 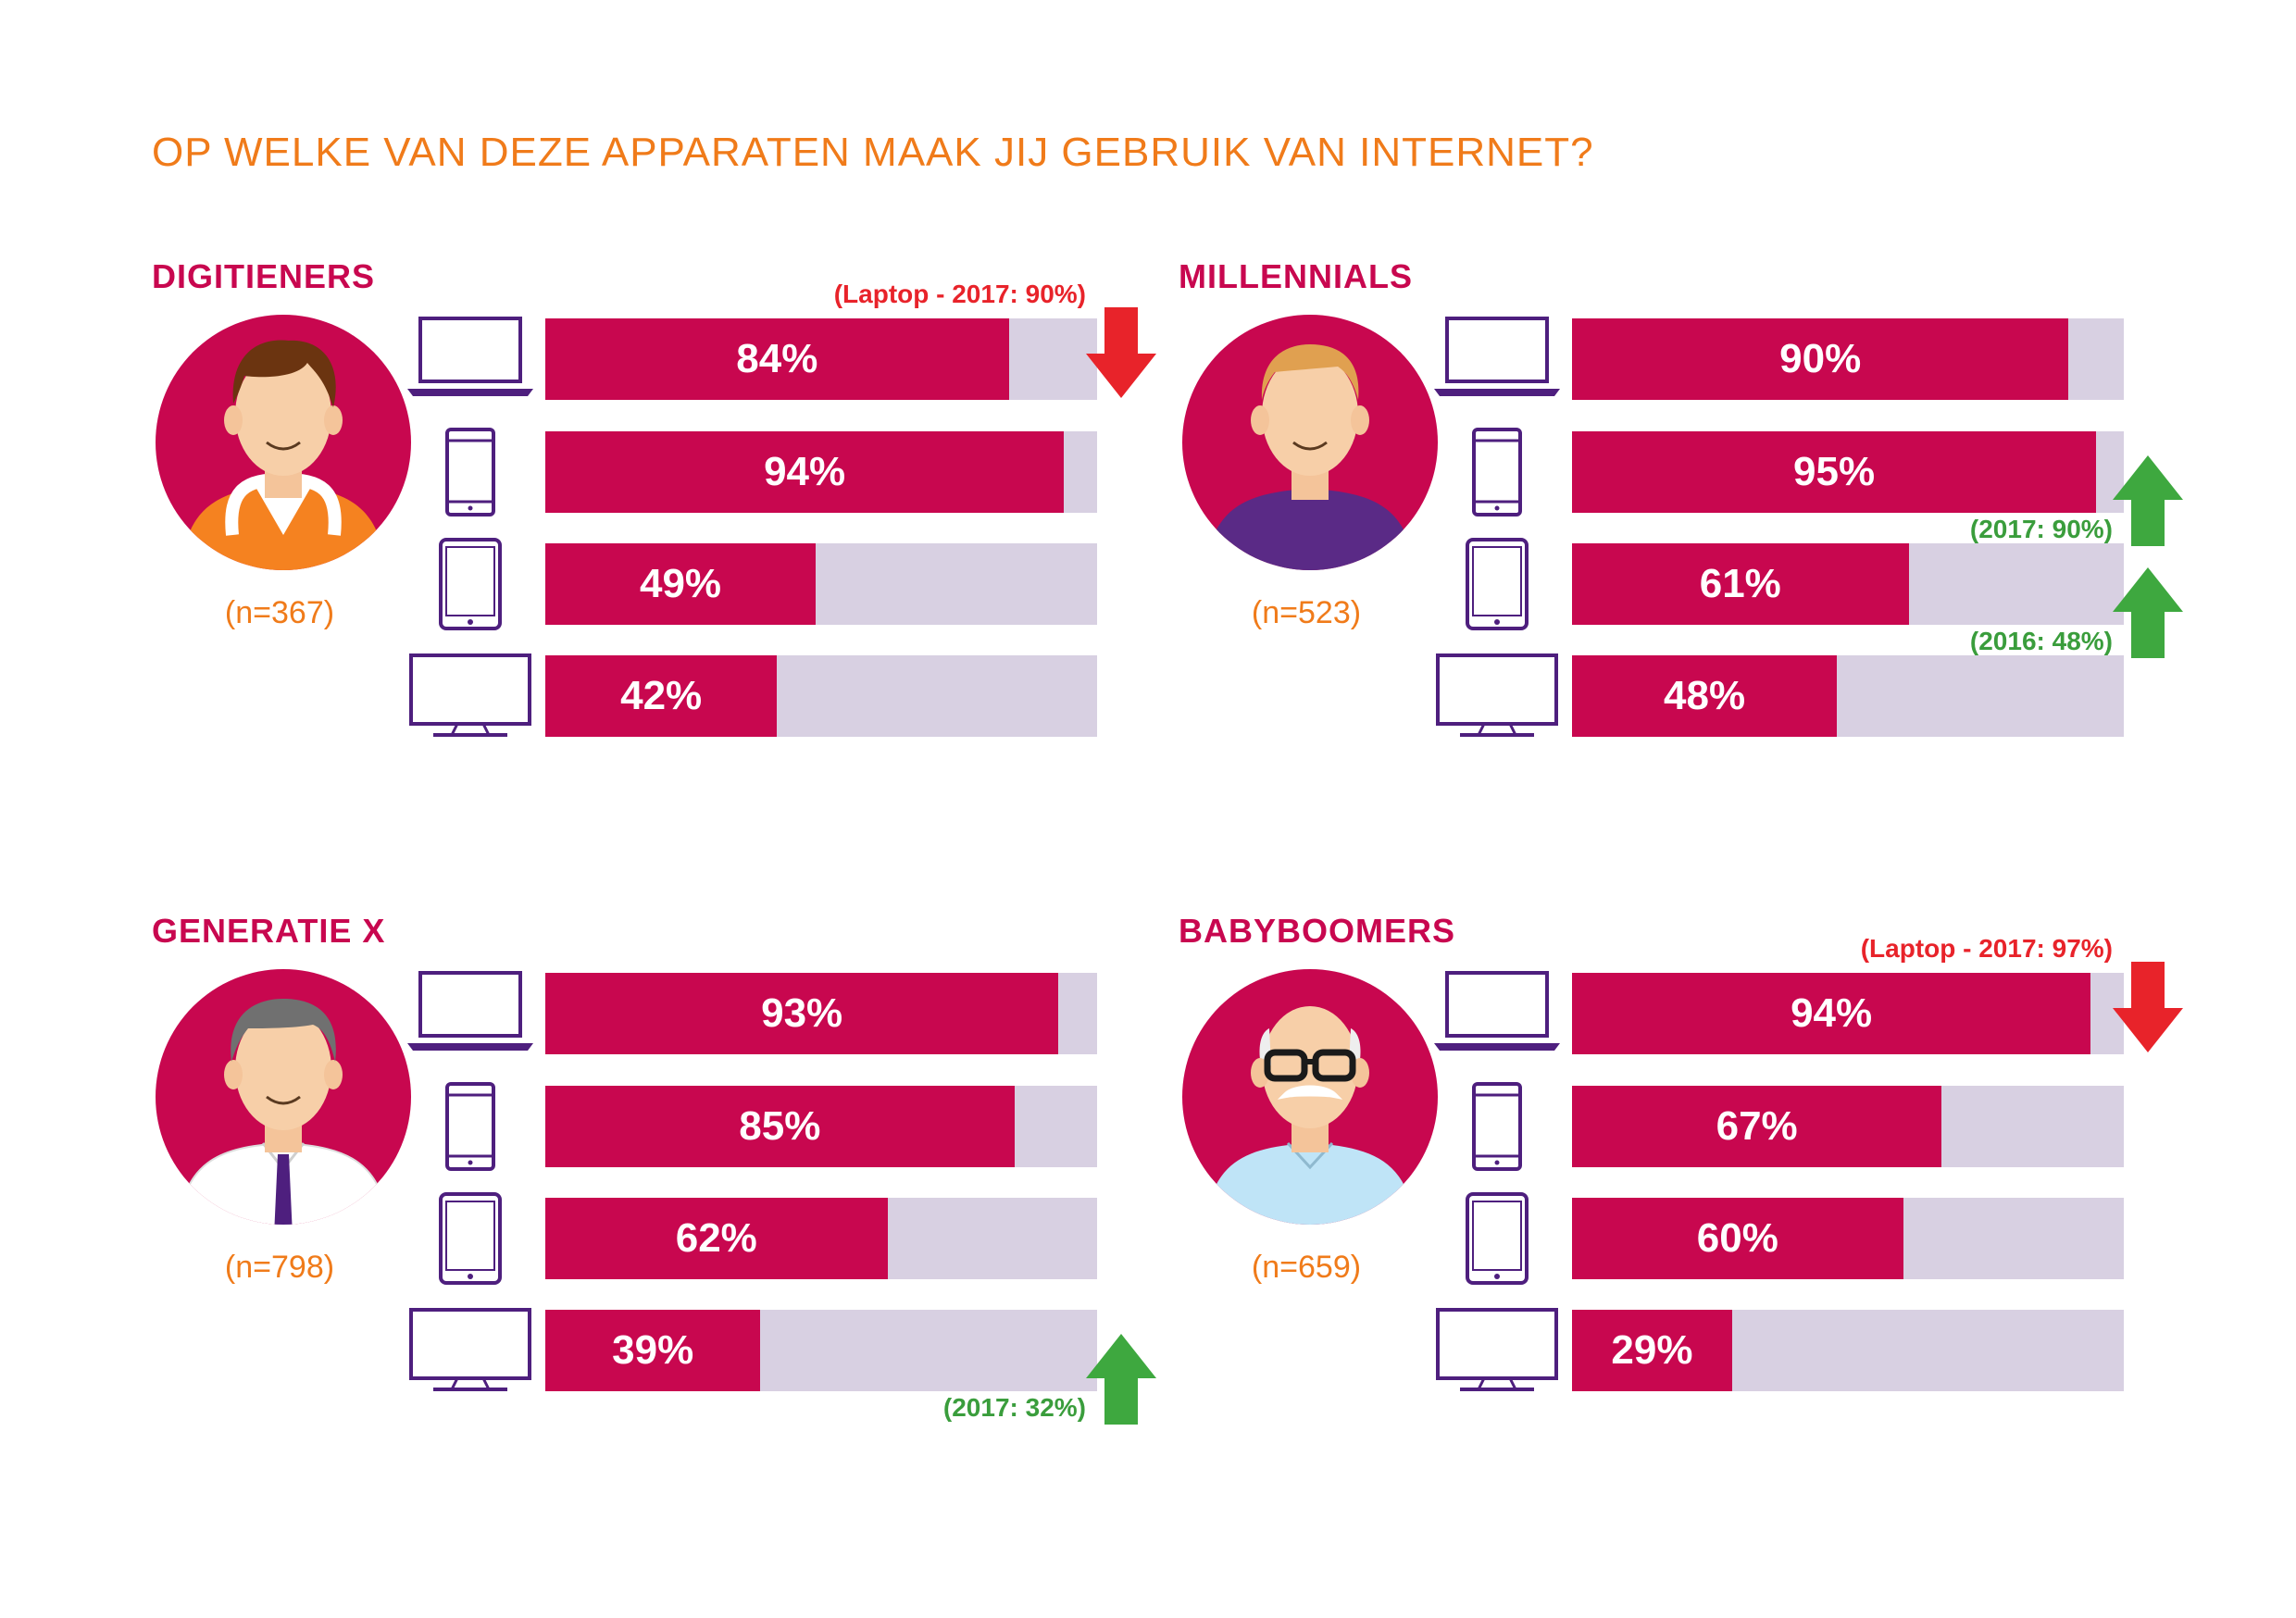 I want to click on change-annotation: (2017: 90%), so click(x=2041, y=529).